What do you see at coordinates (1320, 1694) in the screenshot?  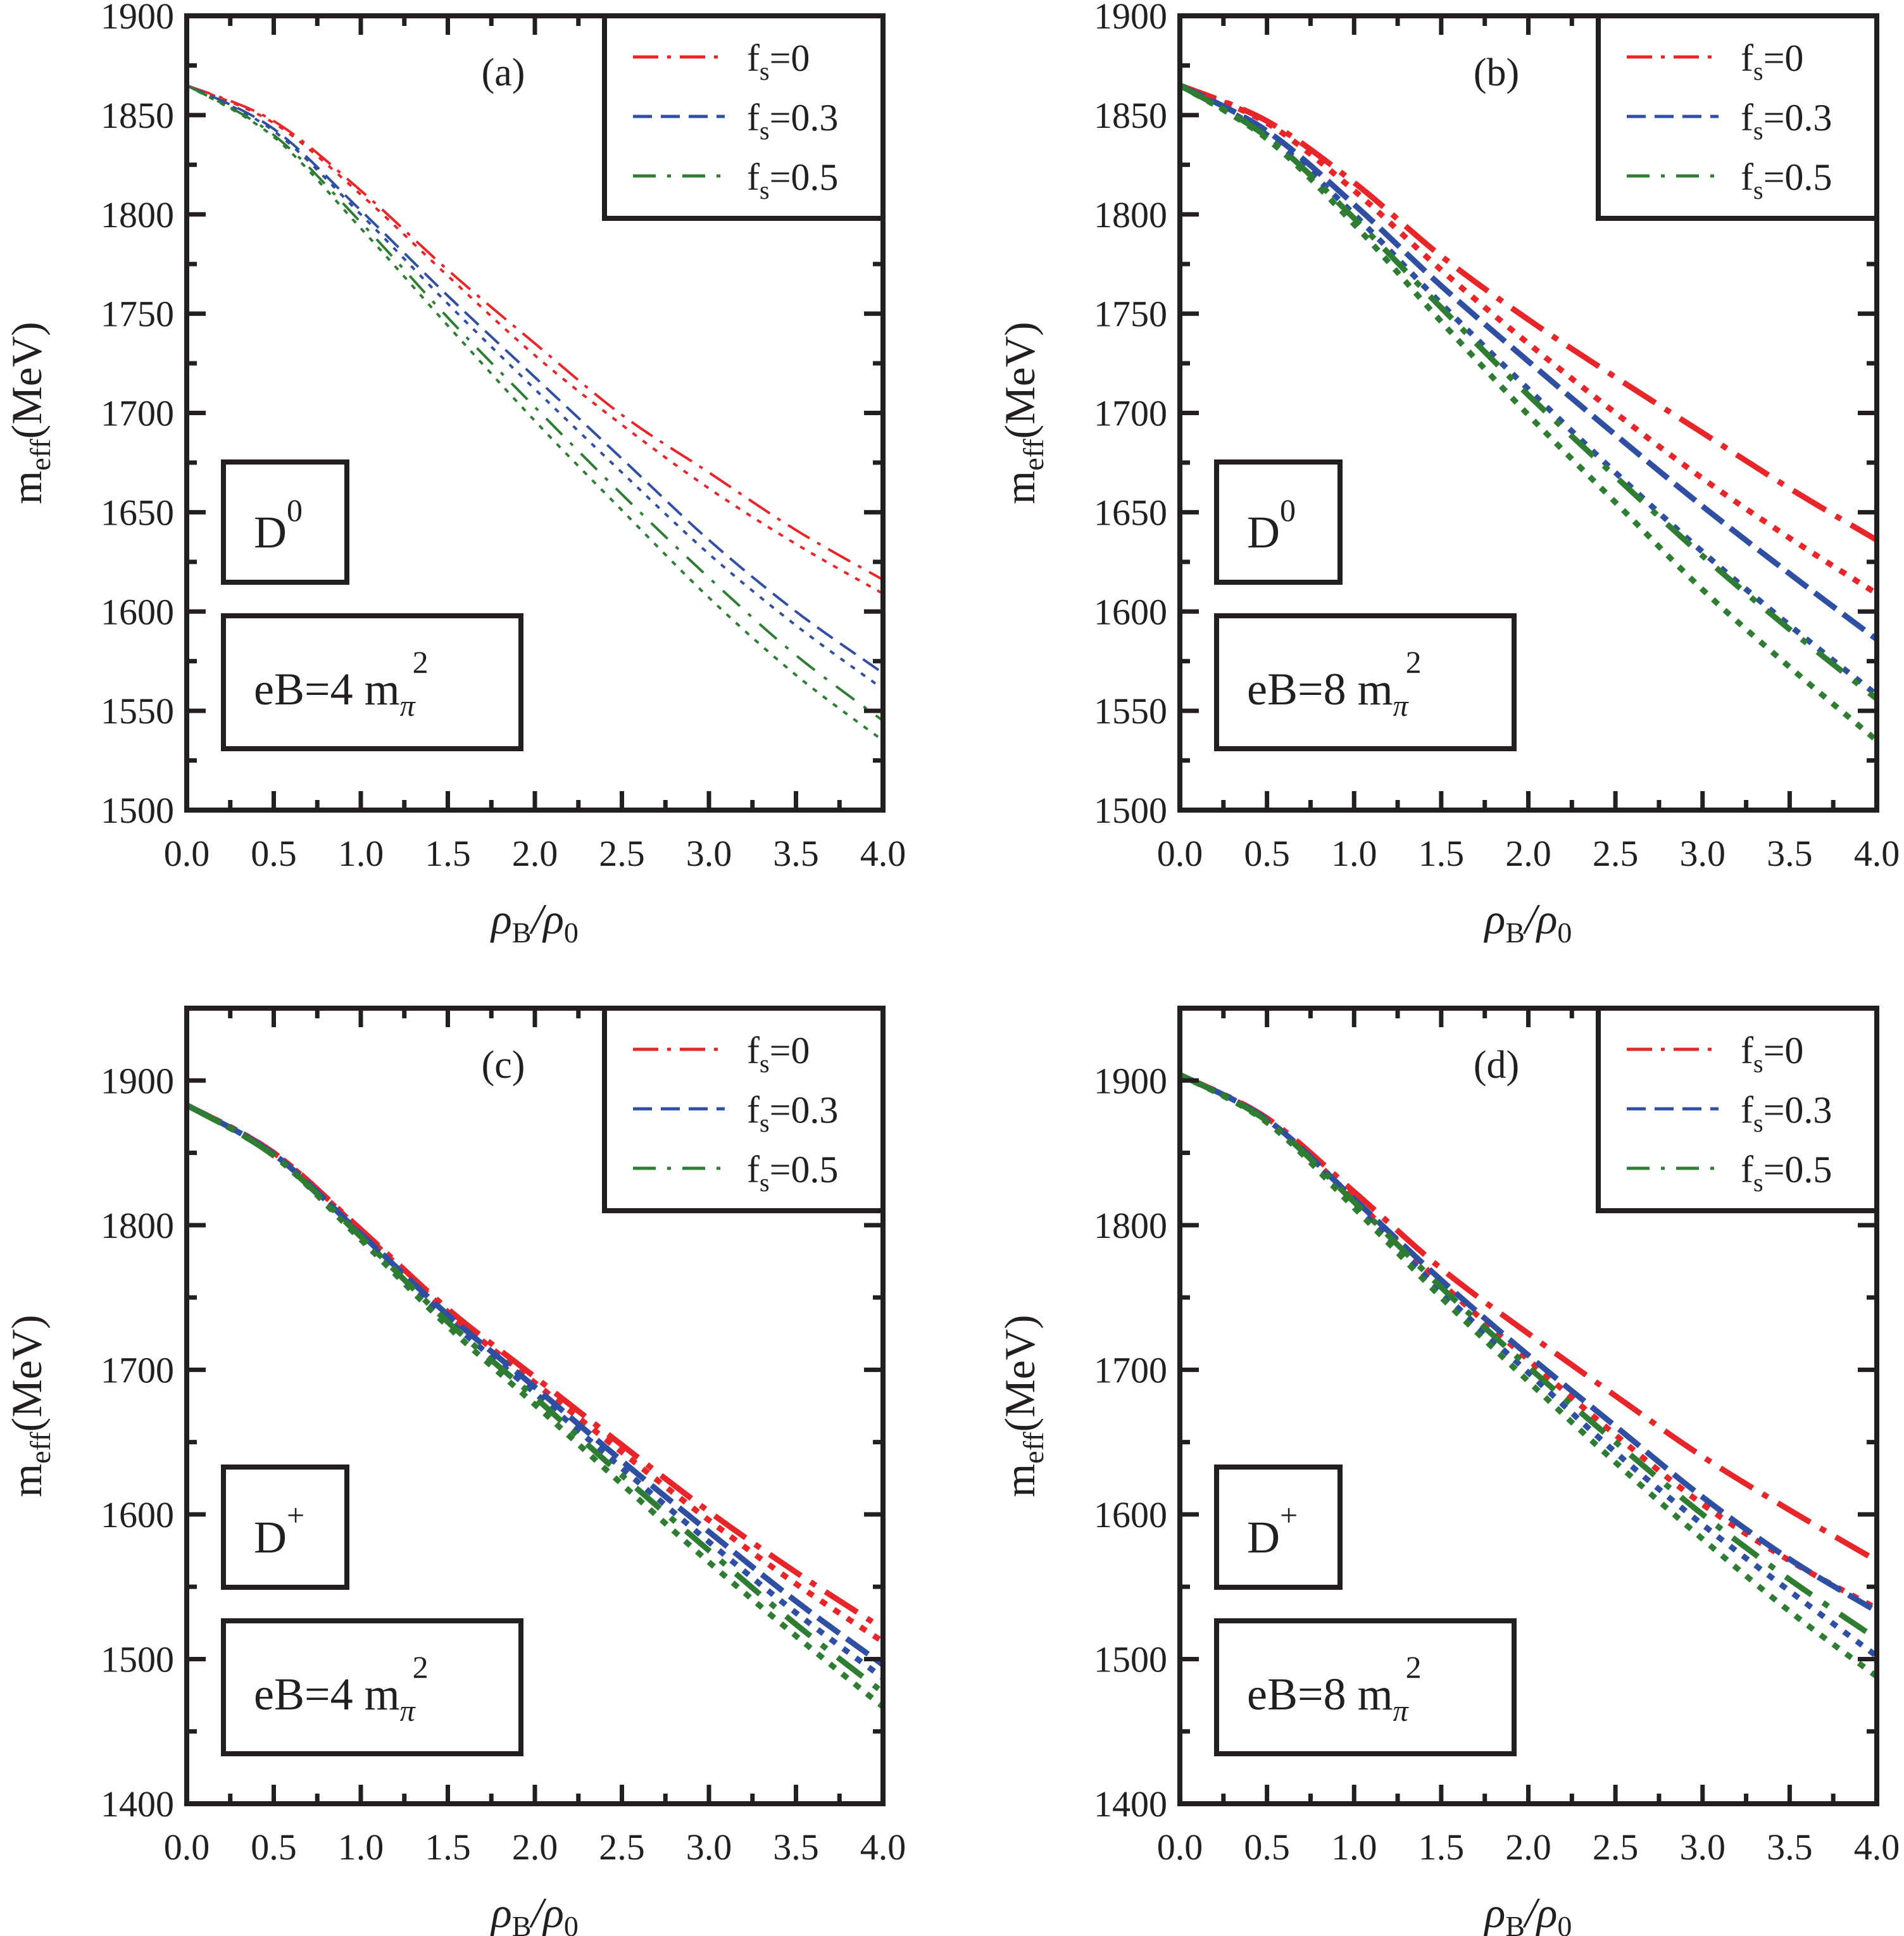 I see `field-value: eB=8 m` at bounding box center [1320, 1694].